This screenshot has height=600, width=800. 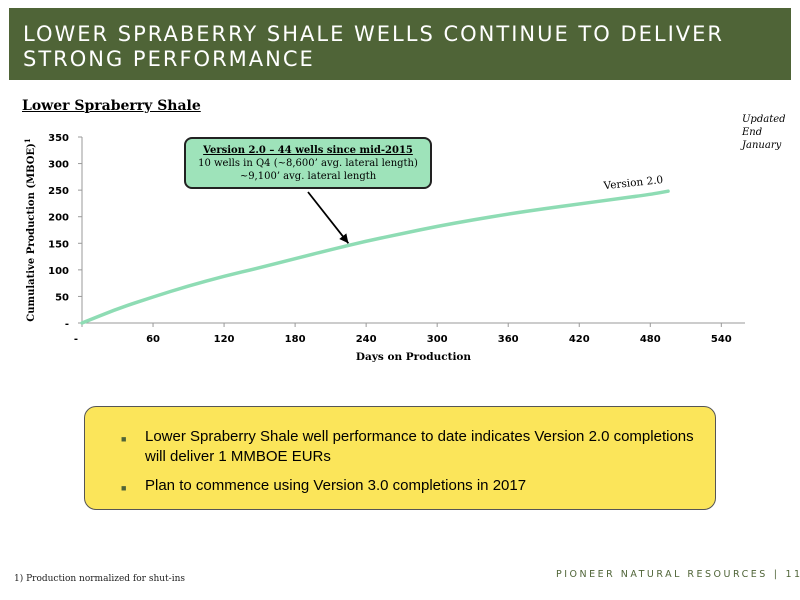 What do you see at coordinates (579, 339) in the screenshot?
I see `x-tick-label: 420` at bounding box center [579, 339].